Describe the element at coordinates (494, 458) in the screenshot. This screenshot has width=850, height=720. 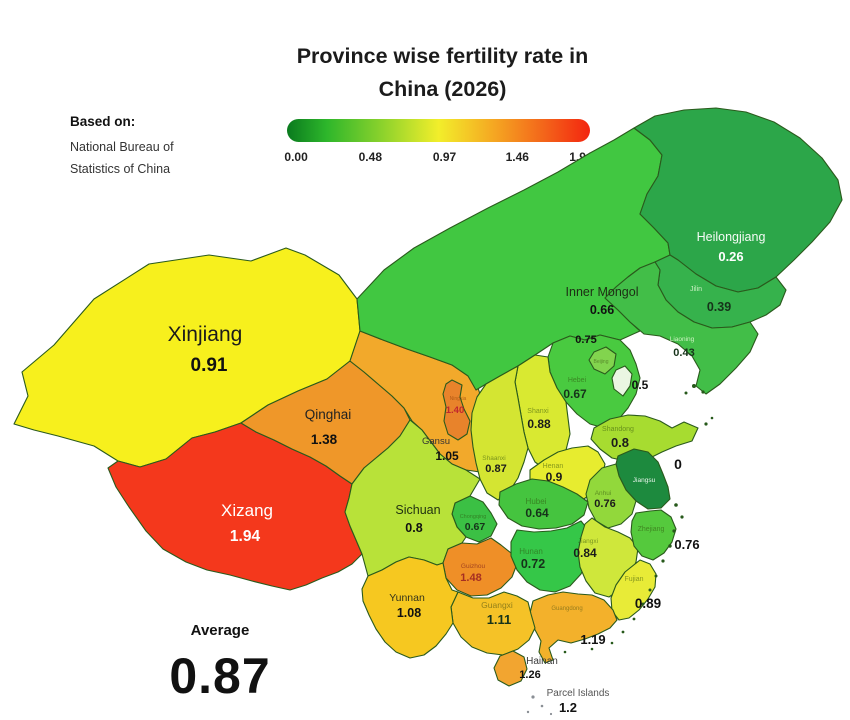
I see `province-shaanxi-name-label: Shaanxi` at that location.